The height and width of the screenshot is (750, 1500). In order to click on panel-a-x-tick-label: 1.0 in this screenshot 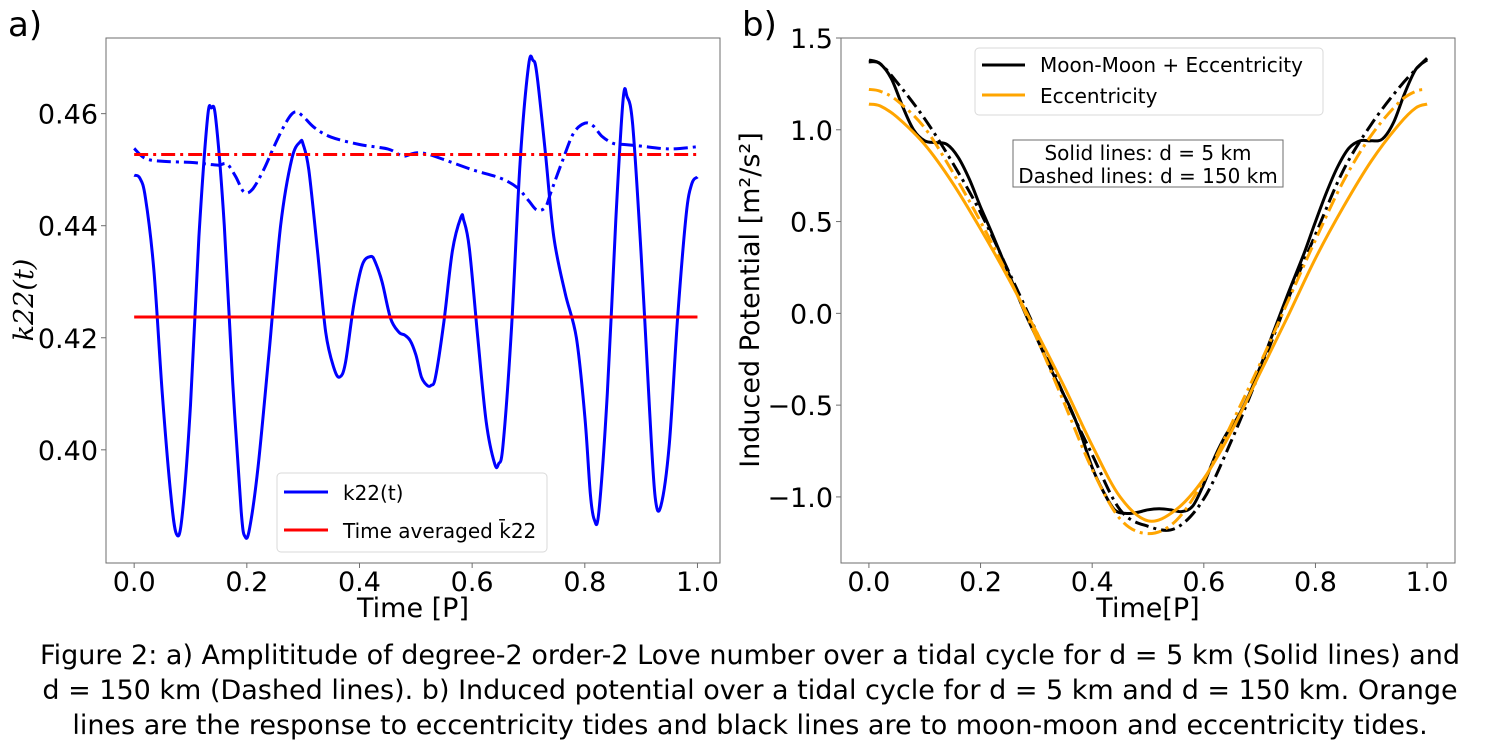, I will do `click(697, 582)`.